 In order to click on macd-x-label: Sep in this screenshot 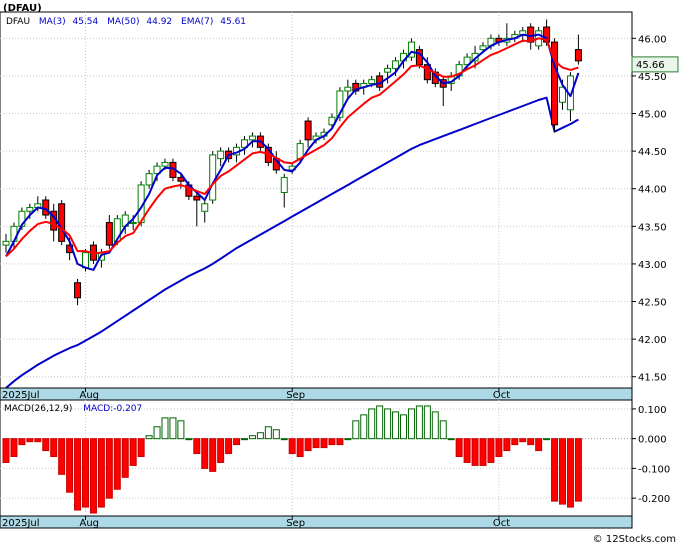, I will do `click(295, 523)`.